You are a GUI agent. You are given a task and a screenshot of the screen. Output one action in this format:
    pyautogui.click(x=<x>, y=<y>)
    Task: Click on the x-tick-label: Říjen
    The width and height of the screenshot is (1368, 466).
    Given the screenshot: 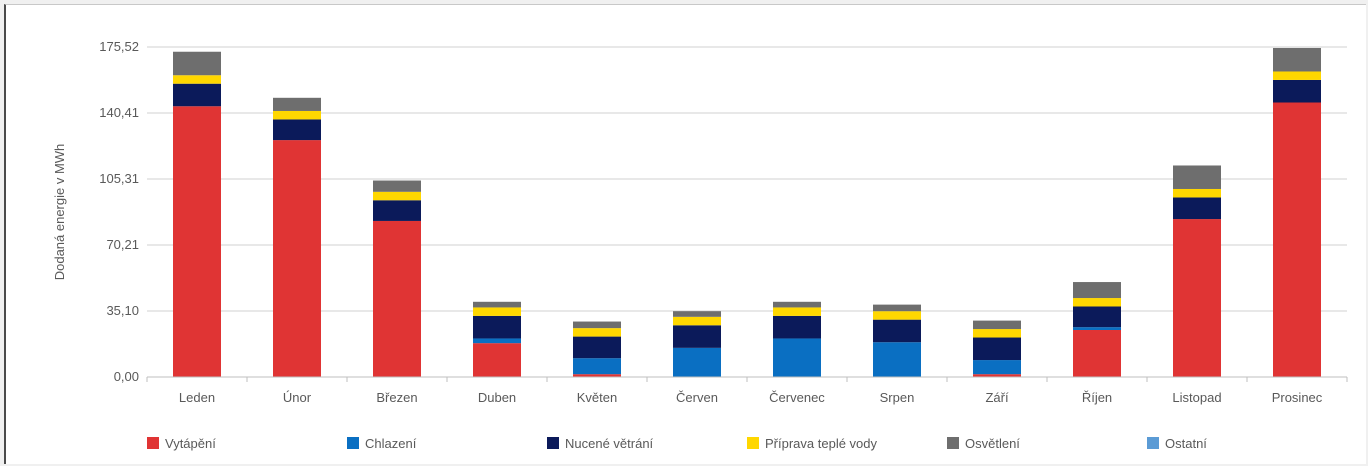 What is the action you would take?
    pyautogui.click(x=1097, y=397)
    